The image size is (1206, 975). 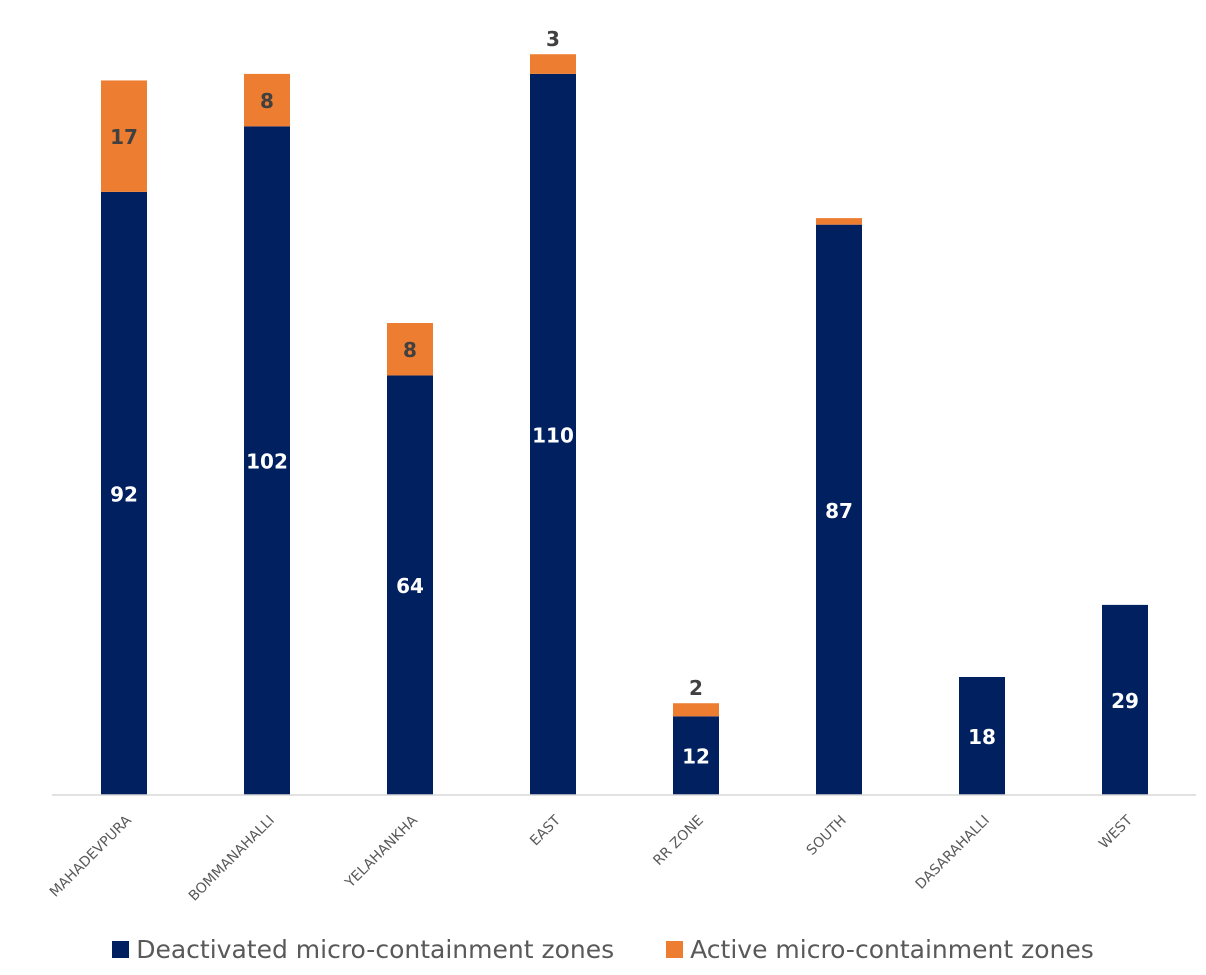 I want to click on bar-active-bommanahalli, so click(x=267, y=100).